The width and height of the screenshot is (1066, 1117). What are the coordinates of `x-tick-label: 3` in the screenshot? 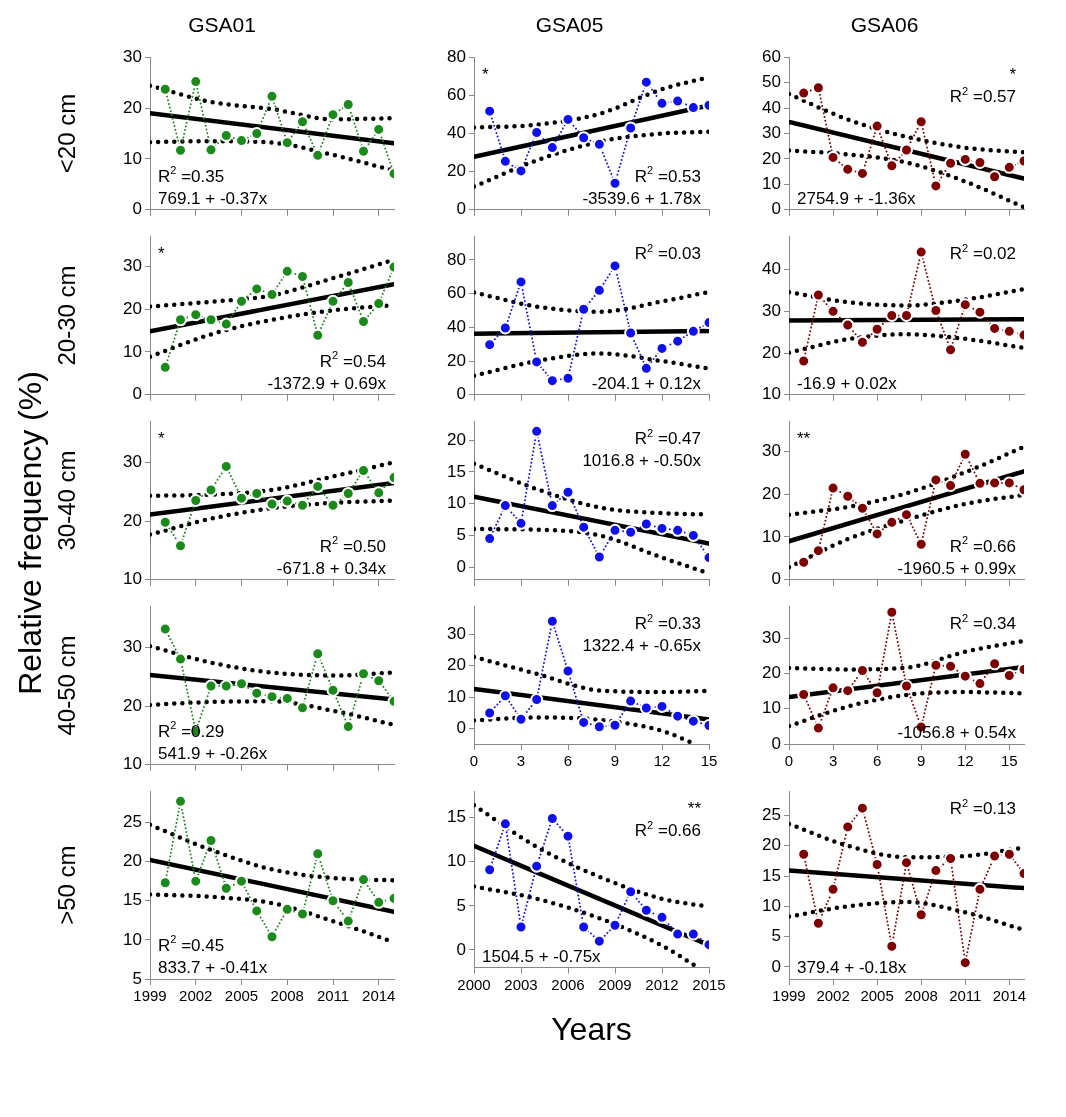 It's located at (521, 761).